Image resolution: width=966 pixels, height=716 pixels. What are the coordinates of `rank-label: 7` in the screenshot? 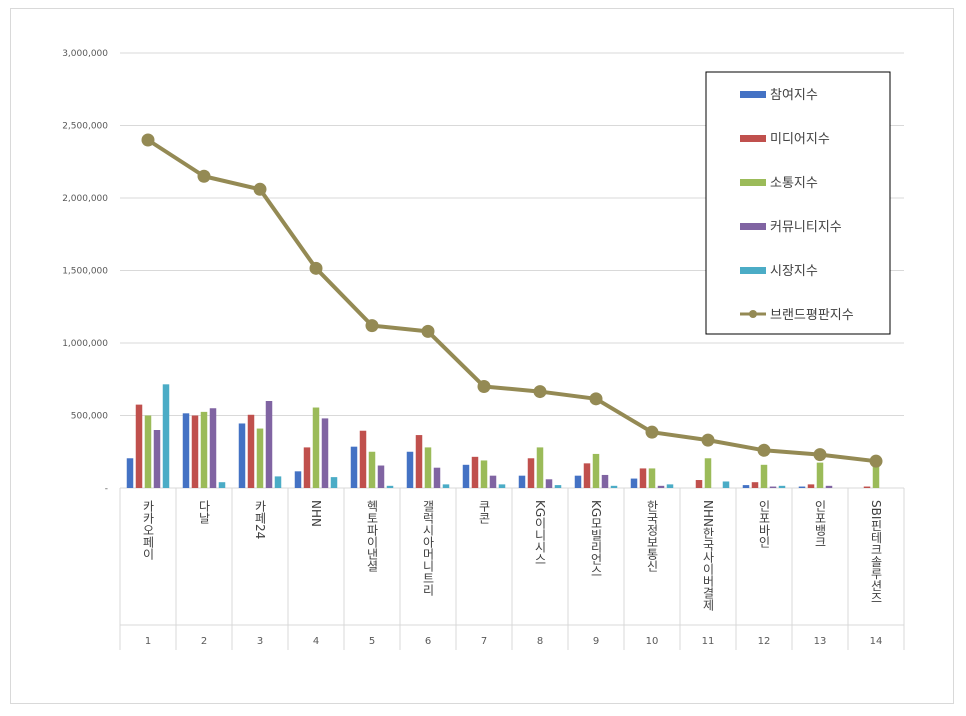 It's located at (484, 641).